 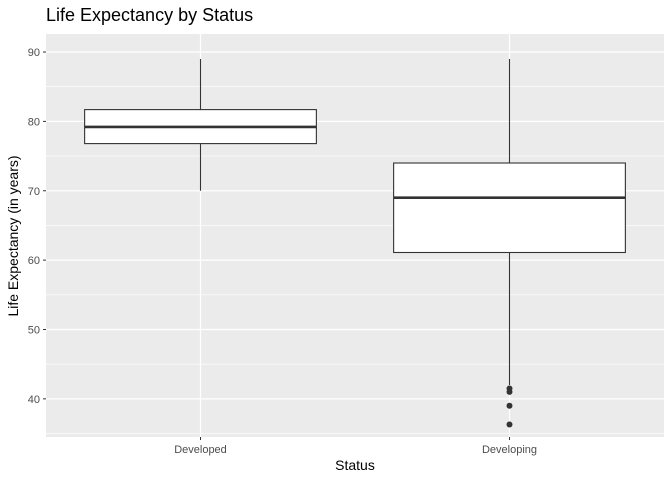 What do you see at coordinates (34, 53) in the screenshot?
I see `y-tick-label: 90` at bounding box center [34, 53].